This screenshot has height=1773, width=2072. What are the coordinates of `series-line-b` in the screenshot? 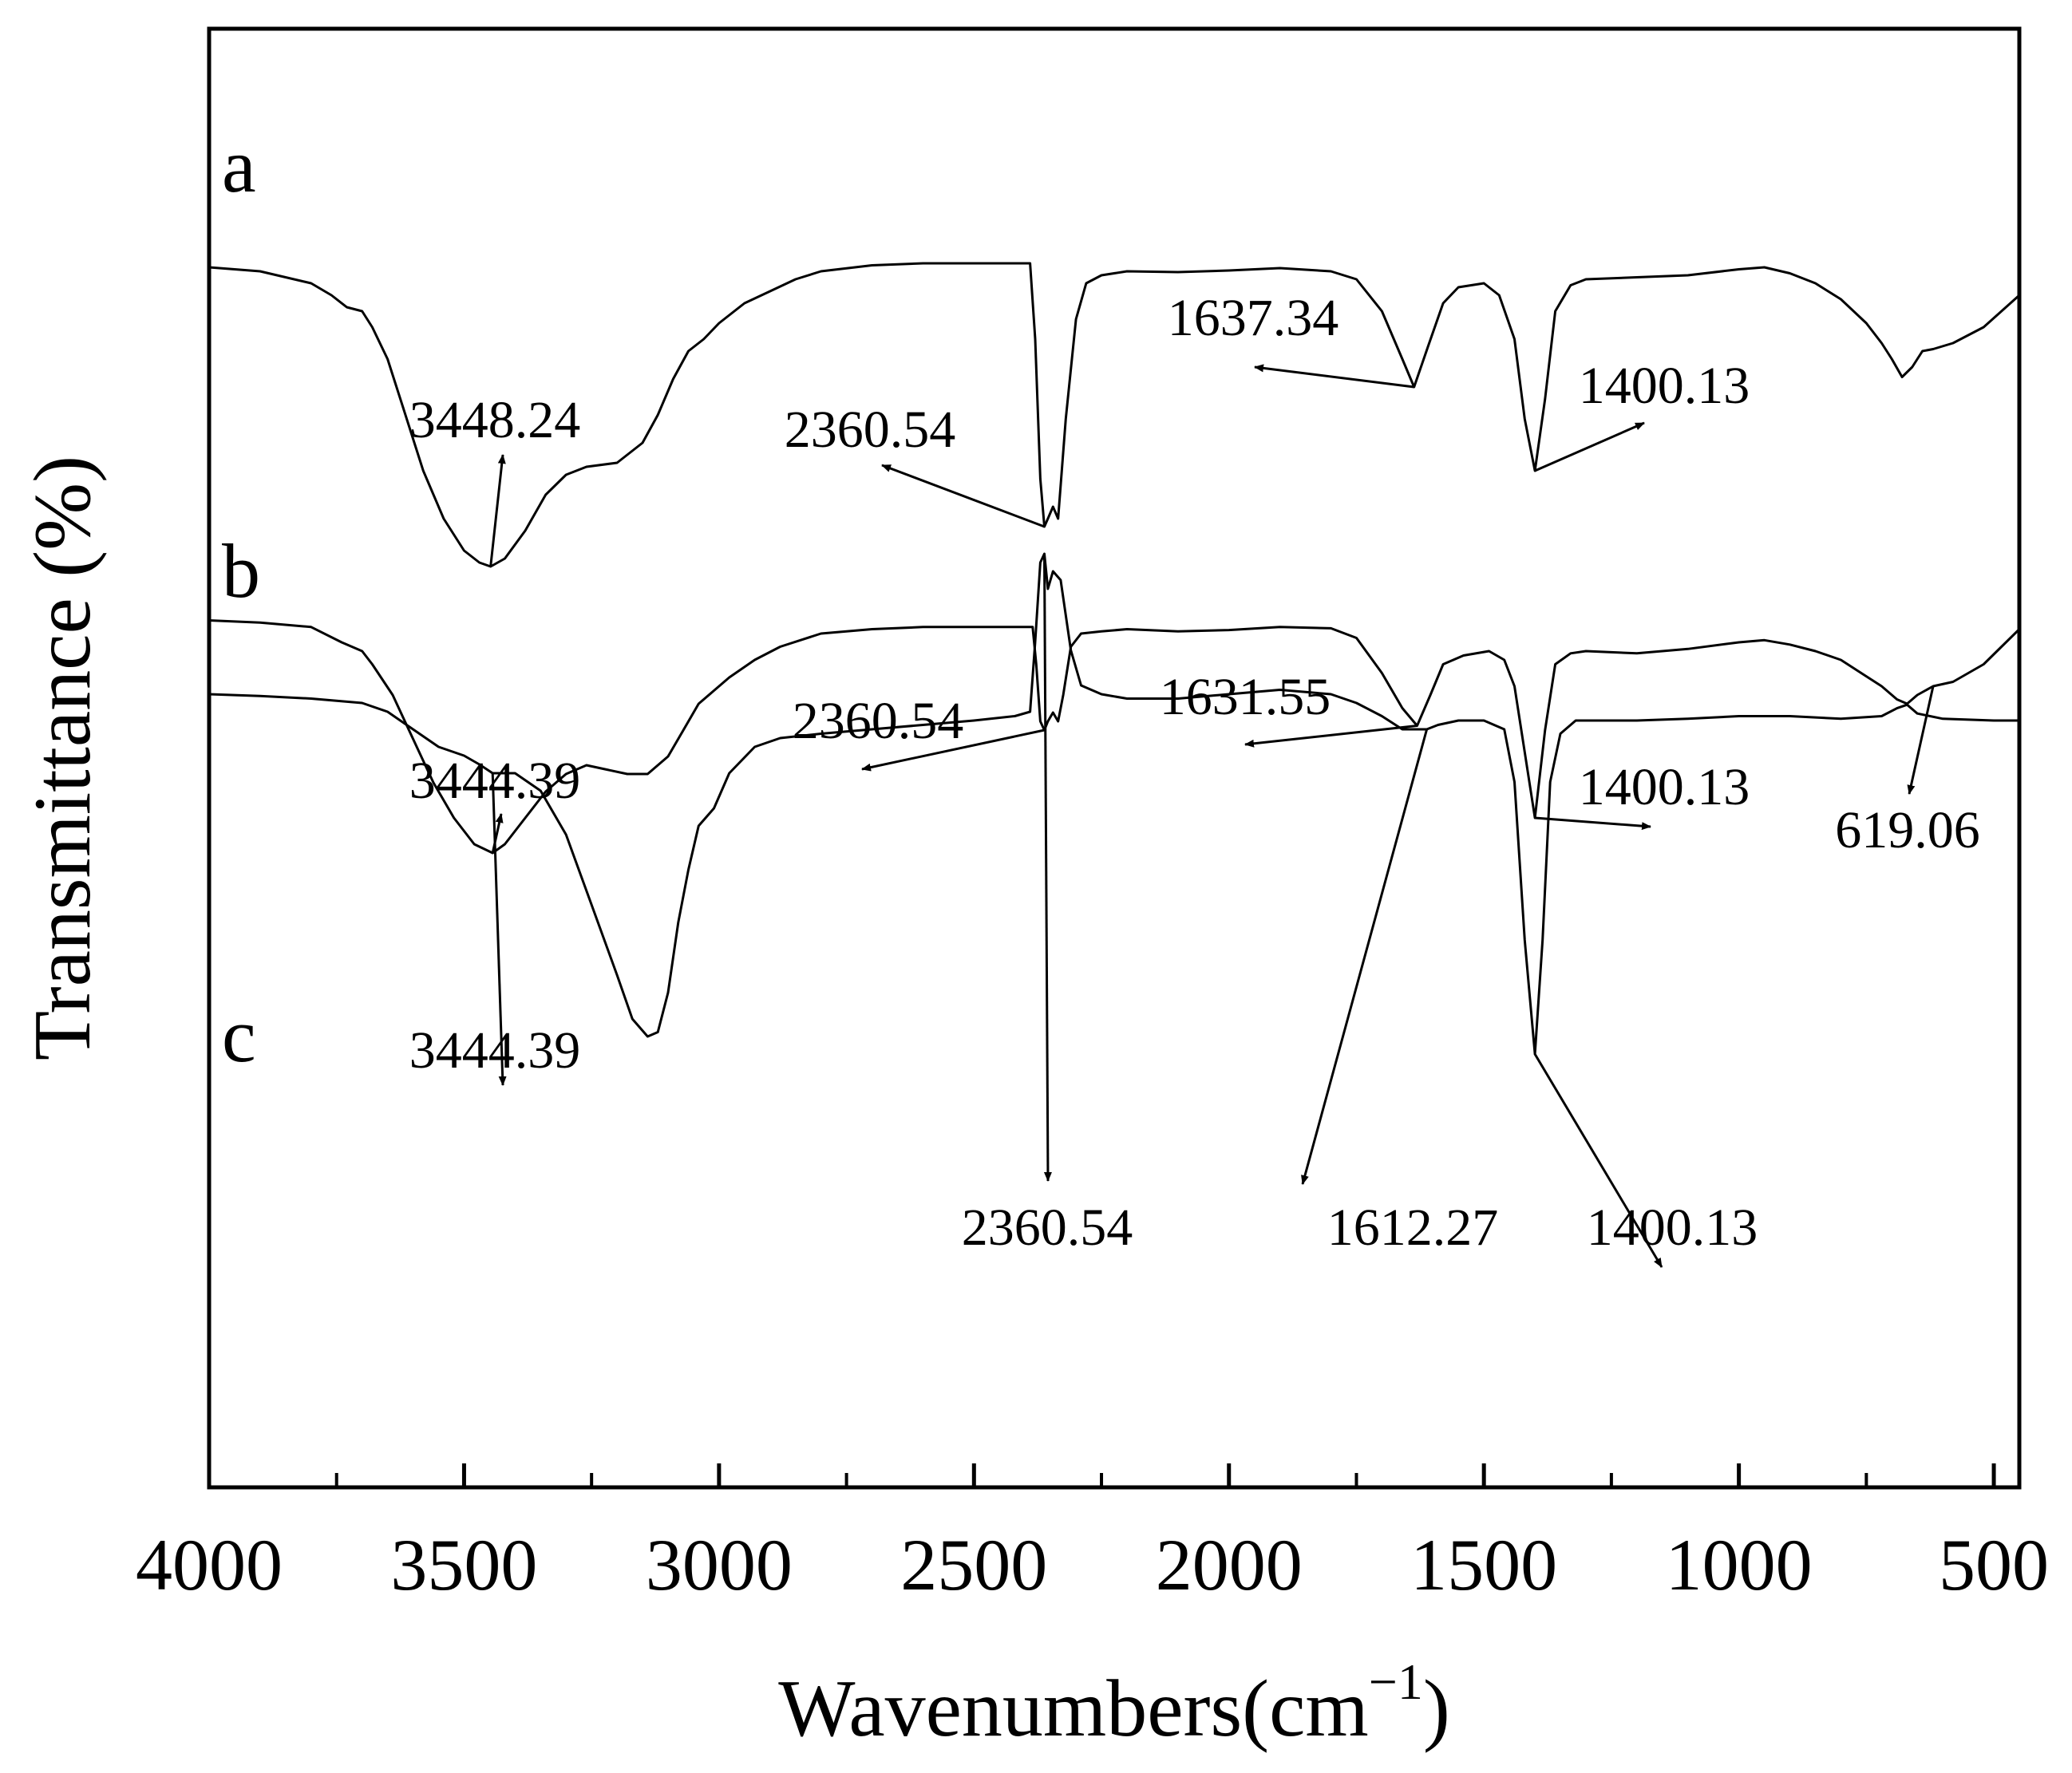 It's located at (1115, 737).